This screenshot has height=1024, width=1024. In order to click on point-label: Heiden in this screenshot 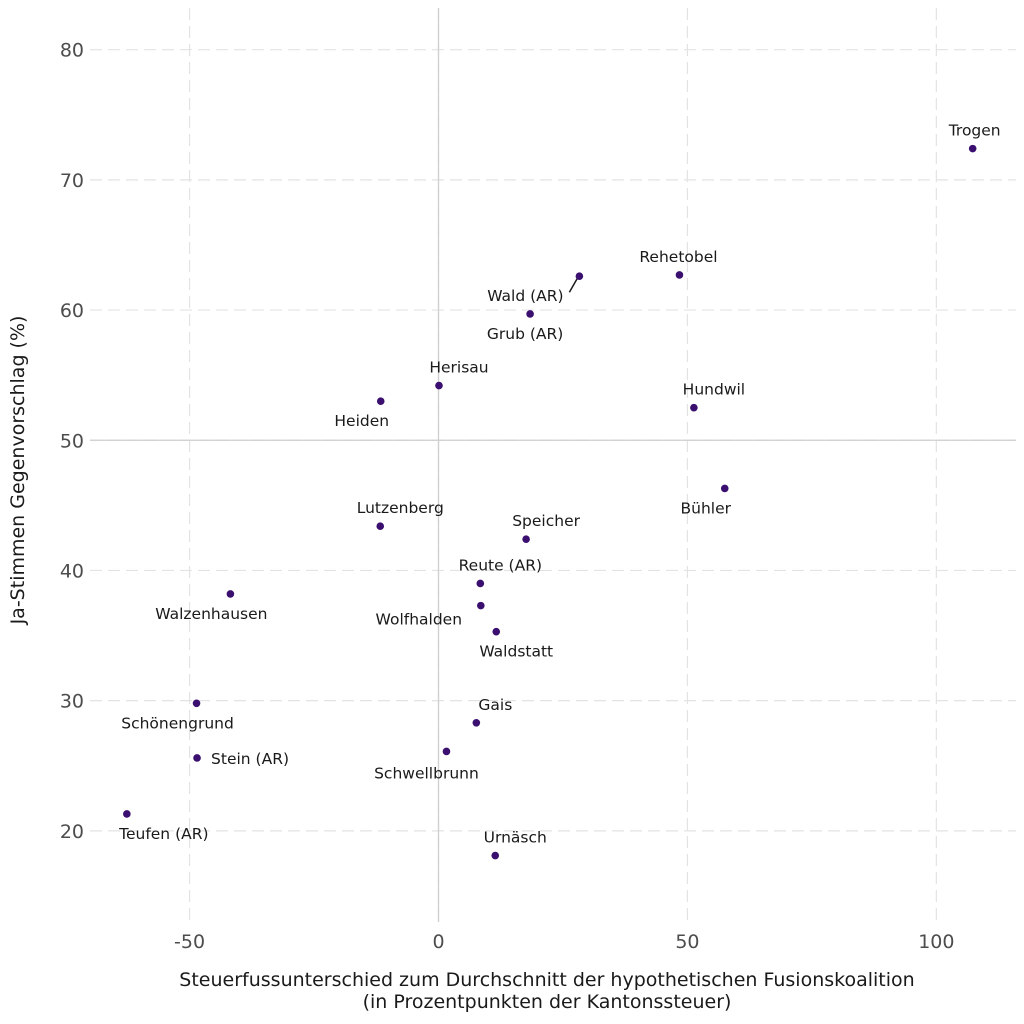, I will do `click(361, 421)`.